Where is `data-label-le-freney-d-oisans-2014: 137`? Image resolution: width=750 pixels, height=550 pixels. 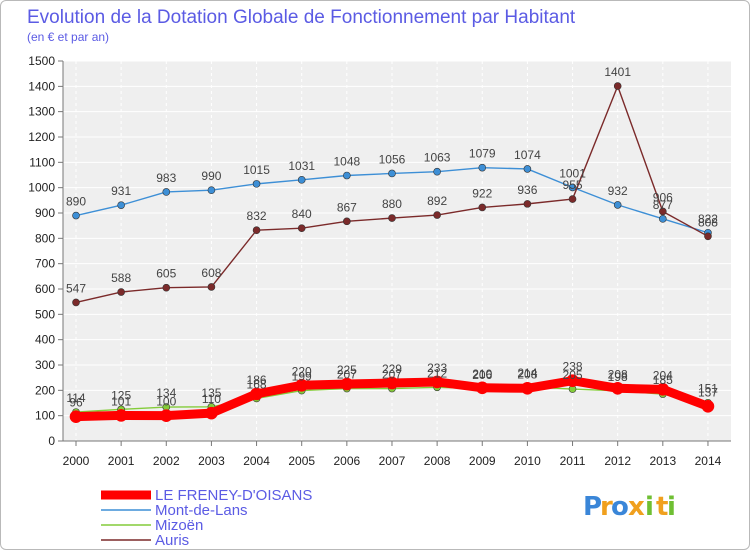
data-label-le-freney-d-oisans-2014: 137 is located at coordinates (708, 392).